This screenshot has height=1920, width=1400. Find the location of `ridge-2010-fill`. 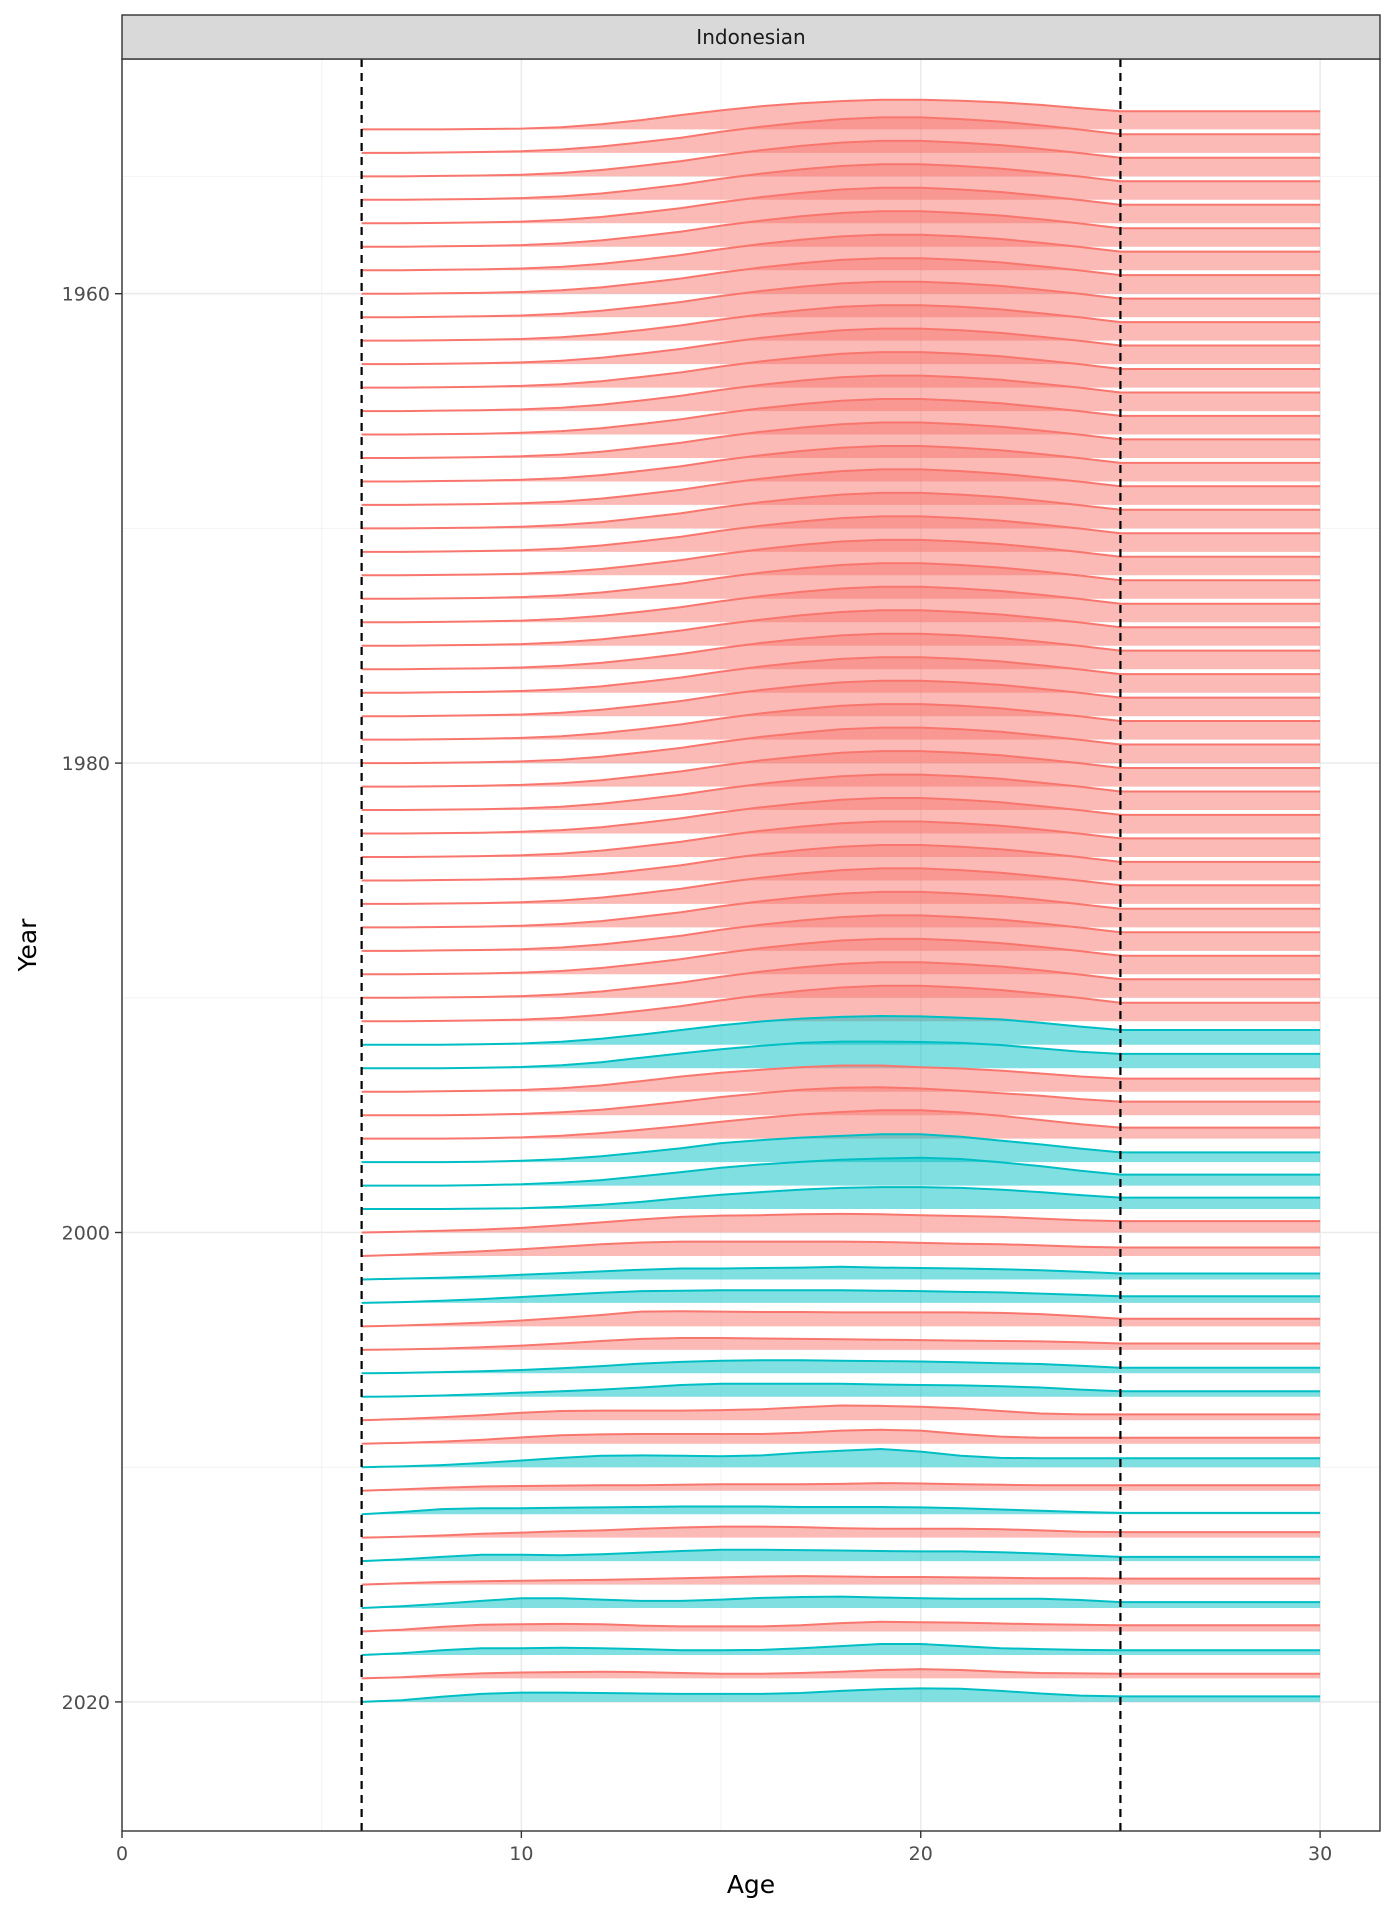

ridge-2010-fill is located at coordinates (841, 1458).